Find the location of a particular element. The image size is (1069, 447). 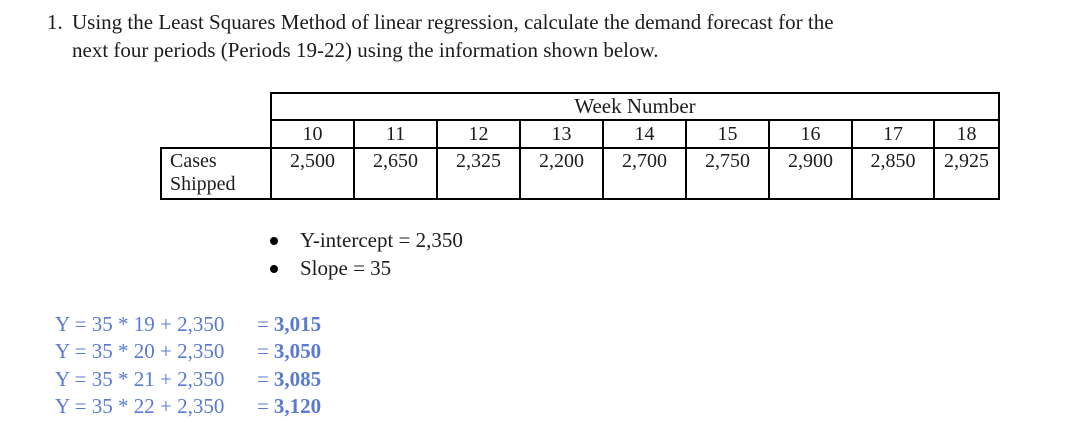

table-header-row: Week Number is located at coordinates (580, 106).